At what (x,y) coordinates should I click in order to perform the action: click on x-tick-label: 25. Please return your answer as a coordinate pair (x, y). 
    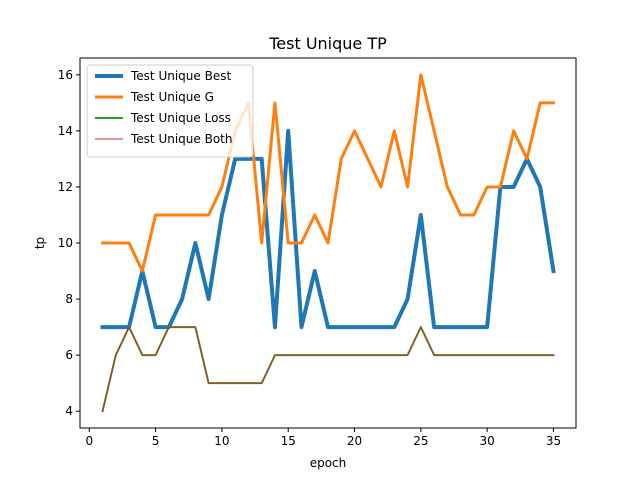
    Looking at the image, I should click on (420, 441).